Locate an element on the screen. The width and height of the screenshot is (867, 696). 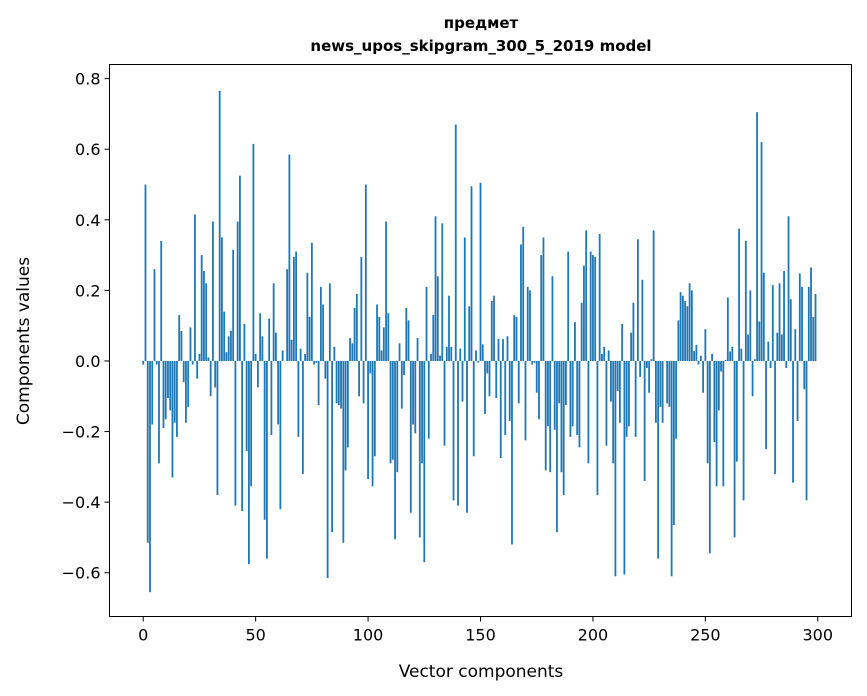
y-tick-label: −0.2 is located at coordinates (81, 432).